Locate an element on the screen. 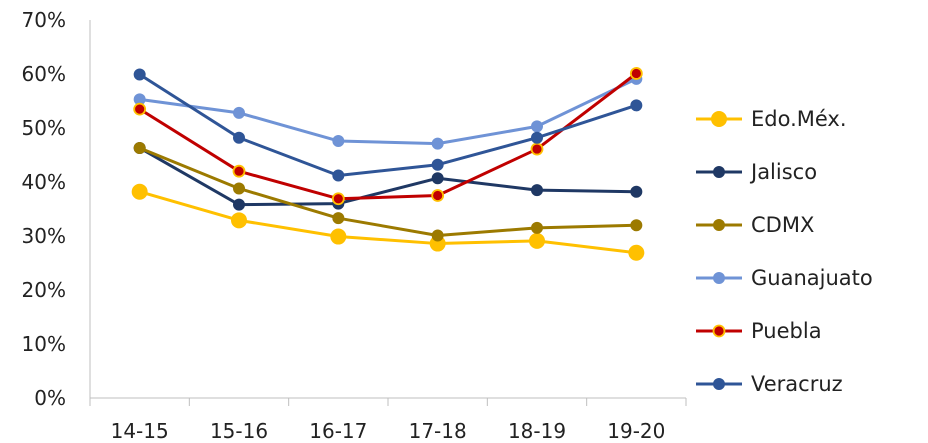 This screenshot has height=443, width=928. y-tick-label: 70% is located at coordinates (44, 20).